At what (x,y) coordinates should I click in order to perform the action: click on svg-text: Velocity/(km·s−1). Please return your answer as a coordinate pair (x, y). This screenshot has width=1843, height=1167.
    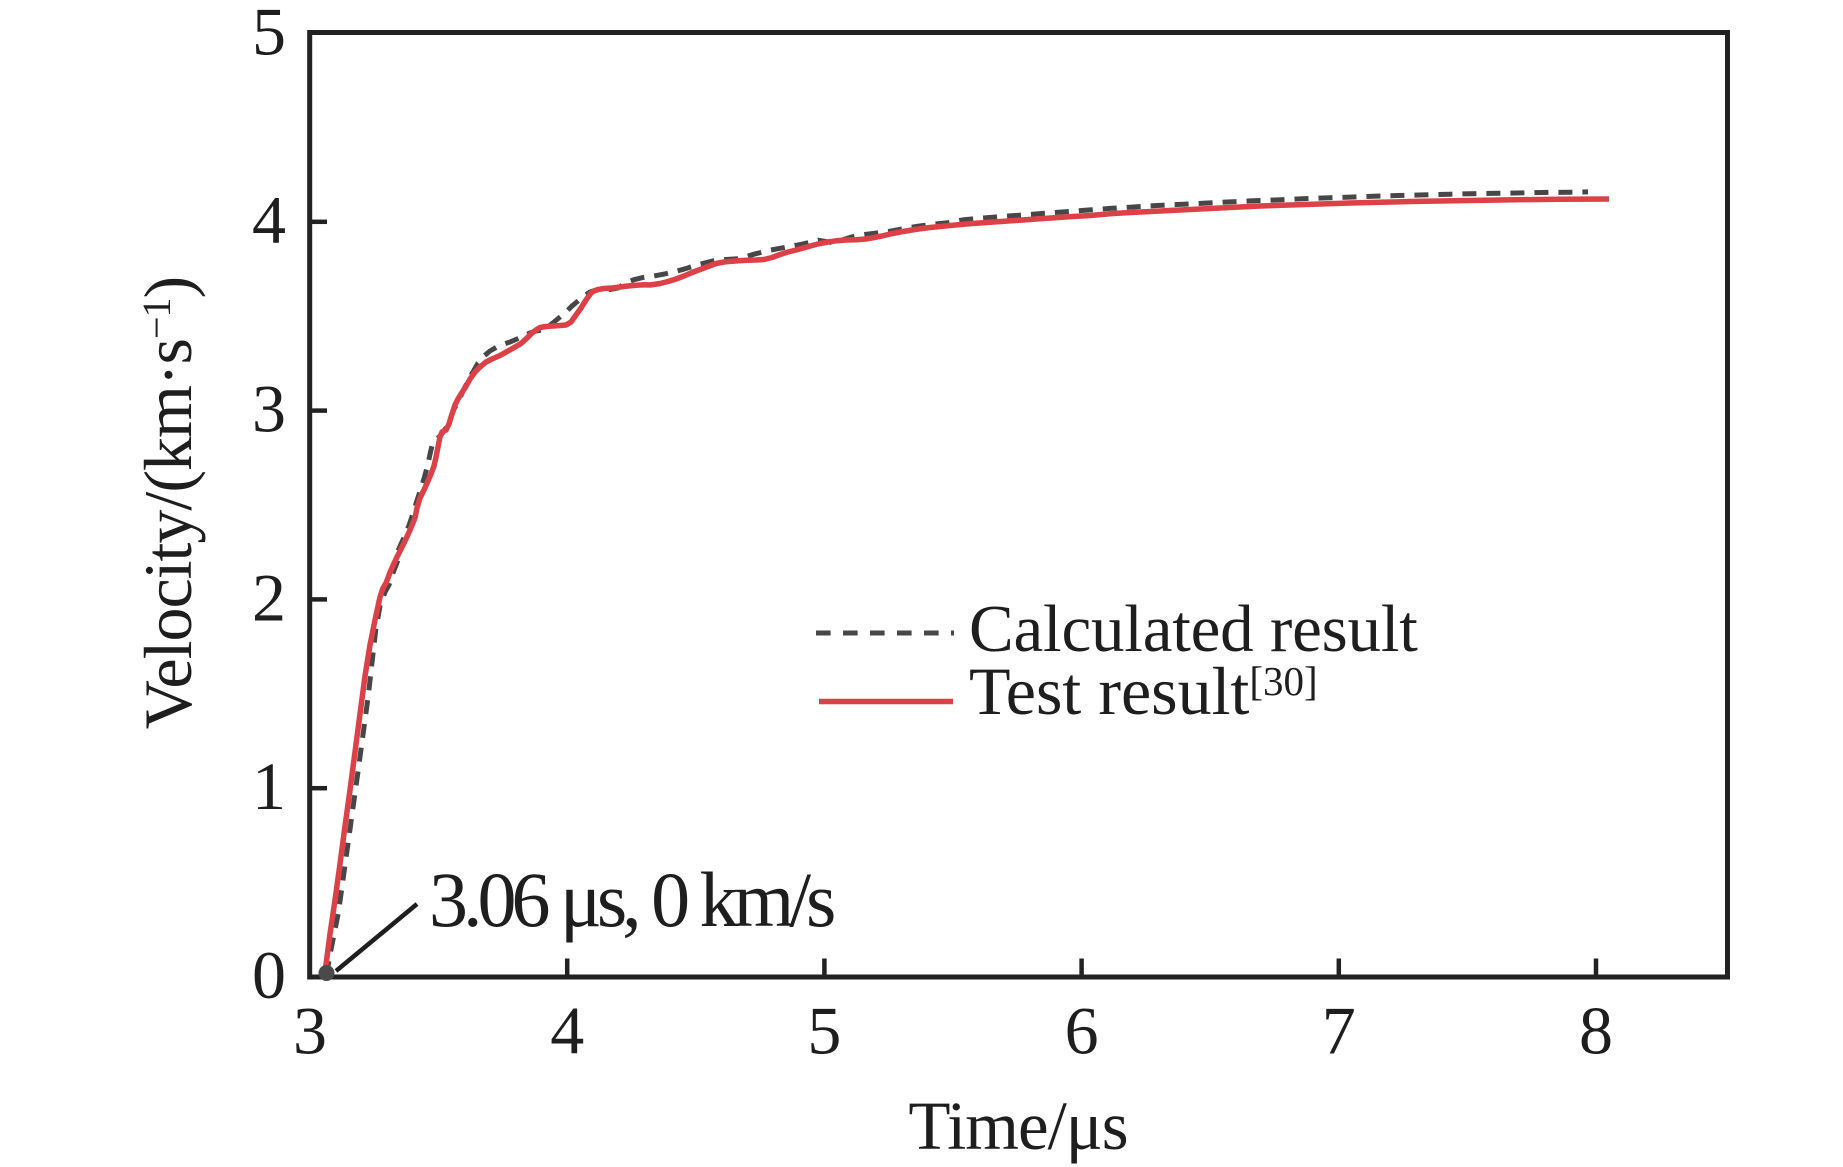
    Looking at the image, I should click on (168, 503).